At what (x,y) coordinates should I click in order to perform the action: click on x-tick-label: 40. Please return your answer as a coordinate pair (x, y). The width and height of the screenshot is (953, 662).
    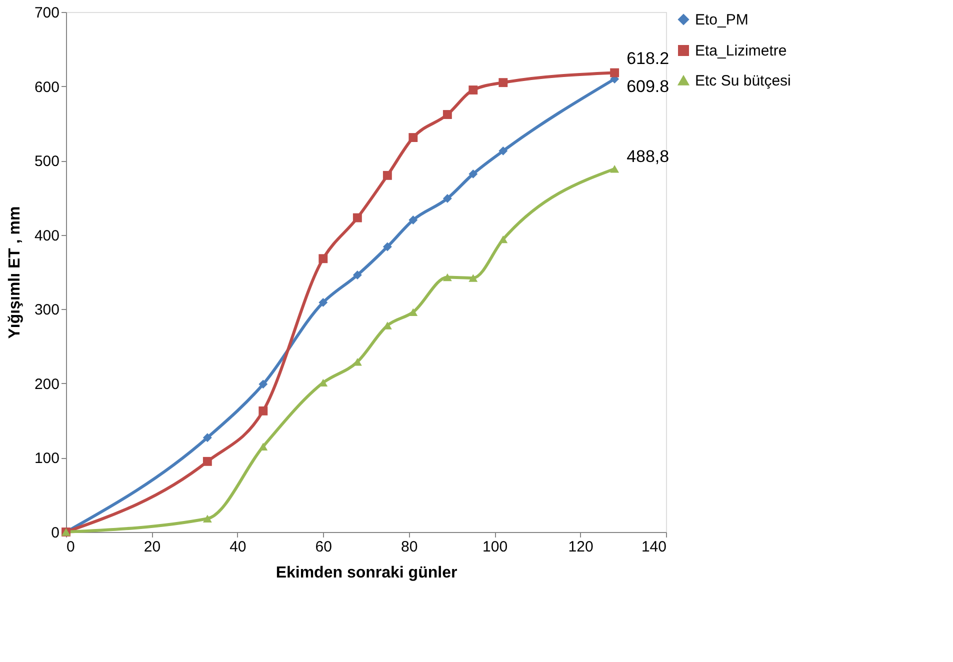
    Looking at the image, I should click on (238, 547).